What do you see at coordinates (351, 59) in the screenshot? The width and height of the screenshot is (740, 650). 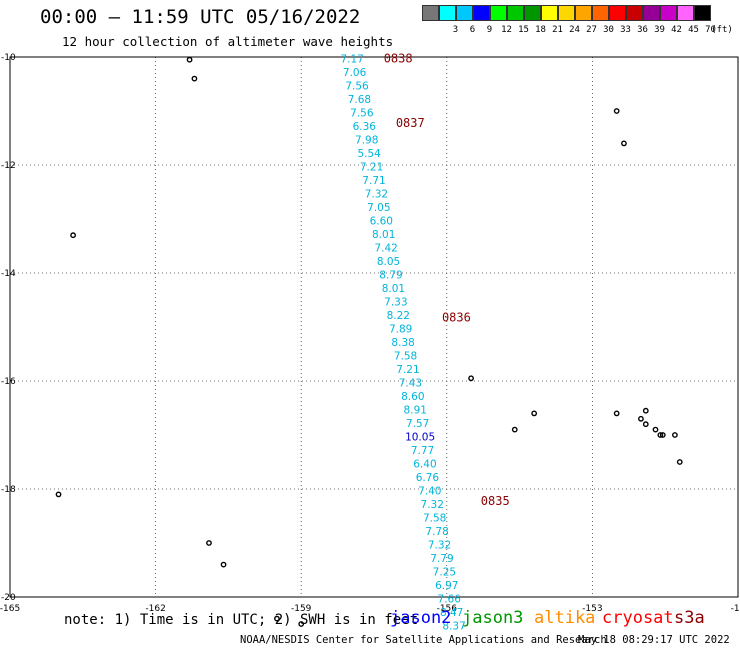 I see `wave-height-label: 7.17` at bounding box center [351, 59].